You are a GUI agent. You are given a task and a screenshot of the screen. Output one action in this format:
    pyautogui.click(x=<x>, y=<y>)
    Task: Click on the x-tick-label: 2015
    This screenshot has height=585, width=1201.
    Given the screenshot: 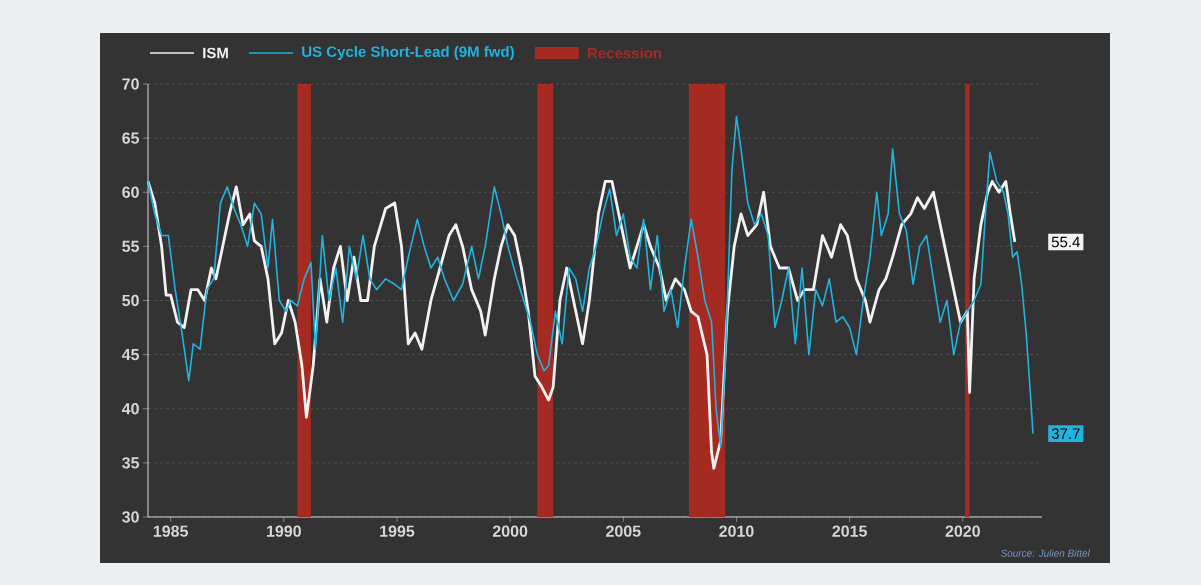 What is the action you would take?
    pyautogui.click(x=849, y=531)
    